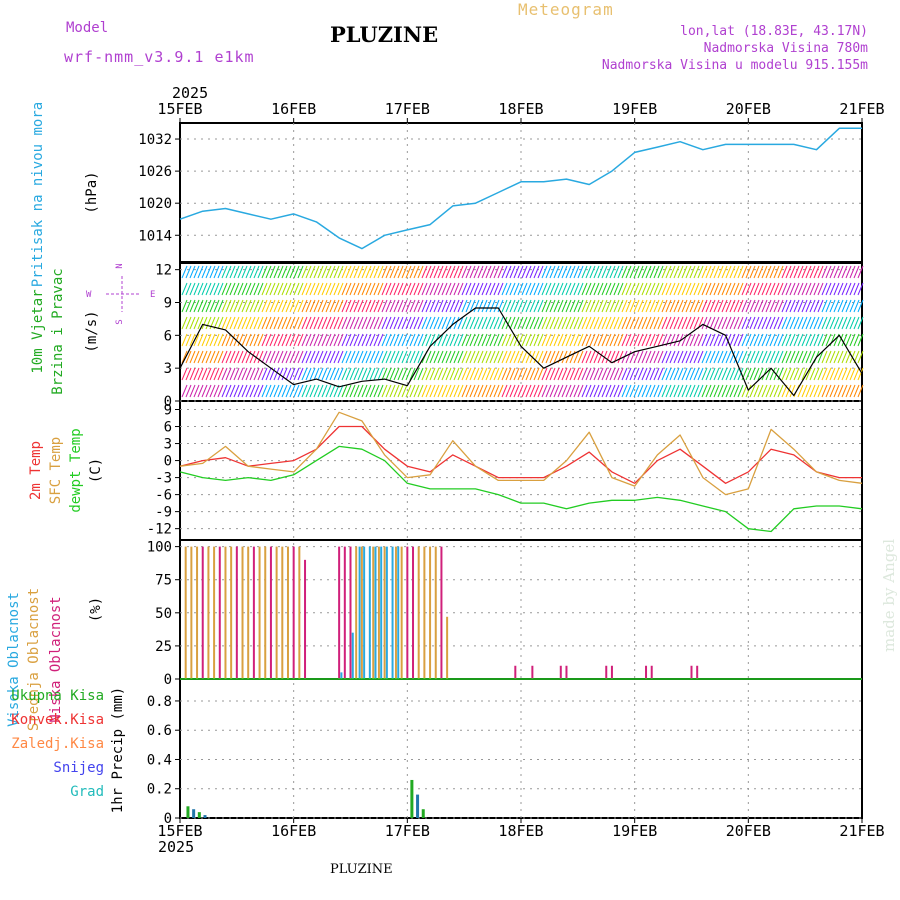  What do you see at coordinates (293, 831) in the screenshot?
I see `x-tick-label-bottom: 16FEB` at bounding box center [293, 831].